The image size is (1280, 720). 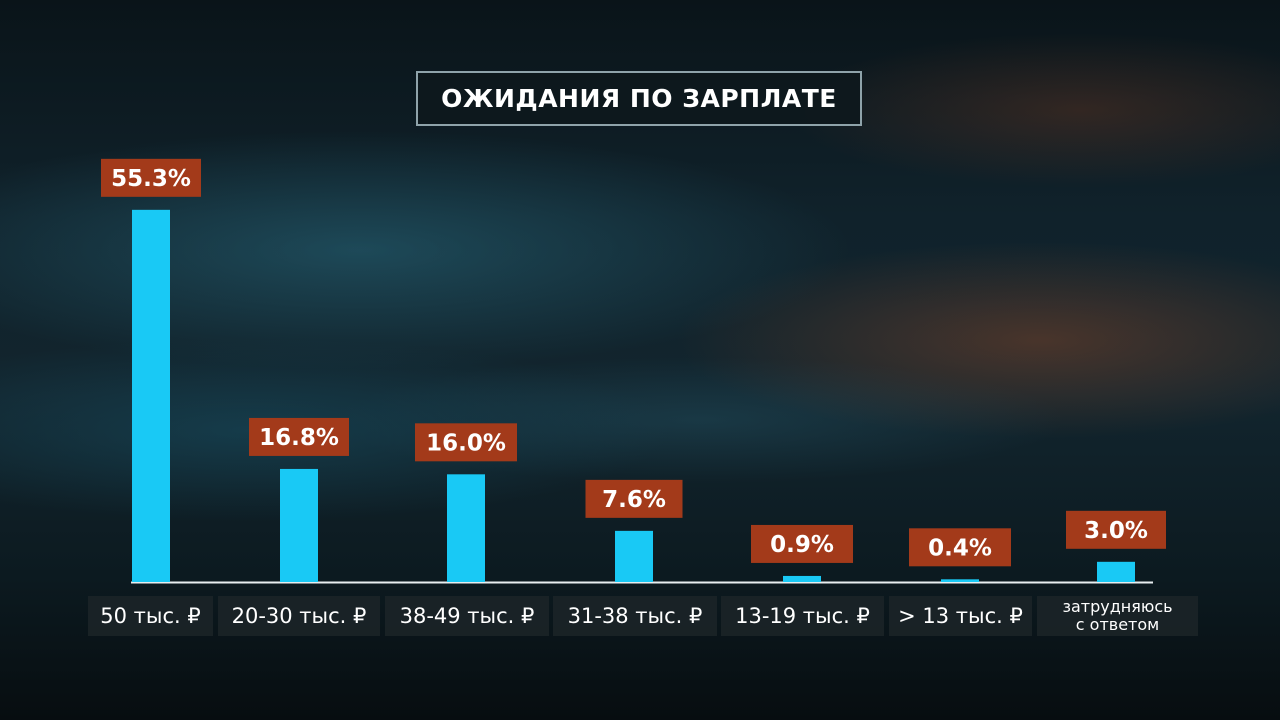 I want to click on value-label: 7.6%, so click(x=634, y=498).